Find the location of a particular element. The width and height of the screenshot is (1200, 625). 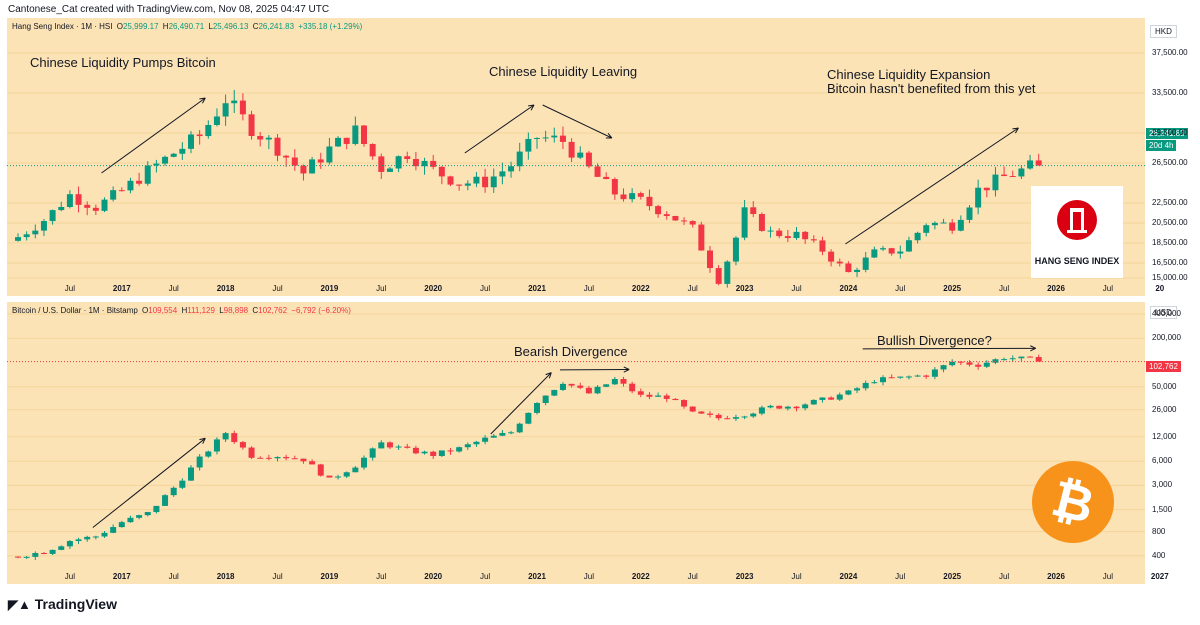

btc-change: −6,792 (−6.20%) is located at coordinates (321, 310).